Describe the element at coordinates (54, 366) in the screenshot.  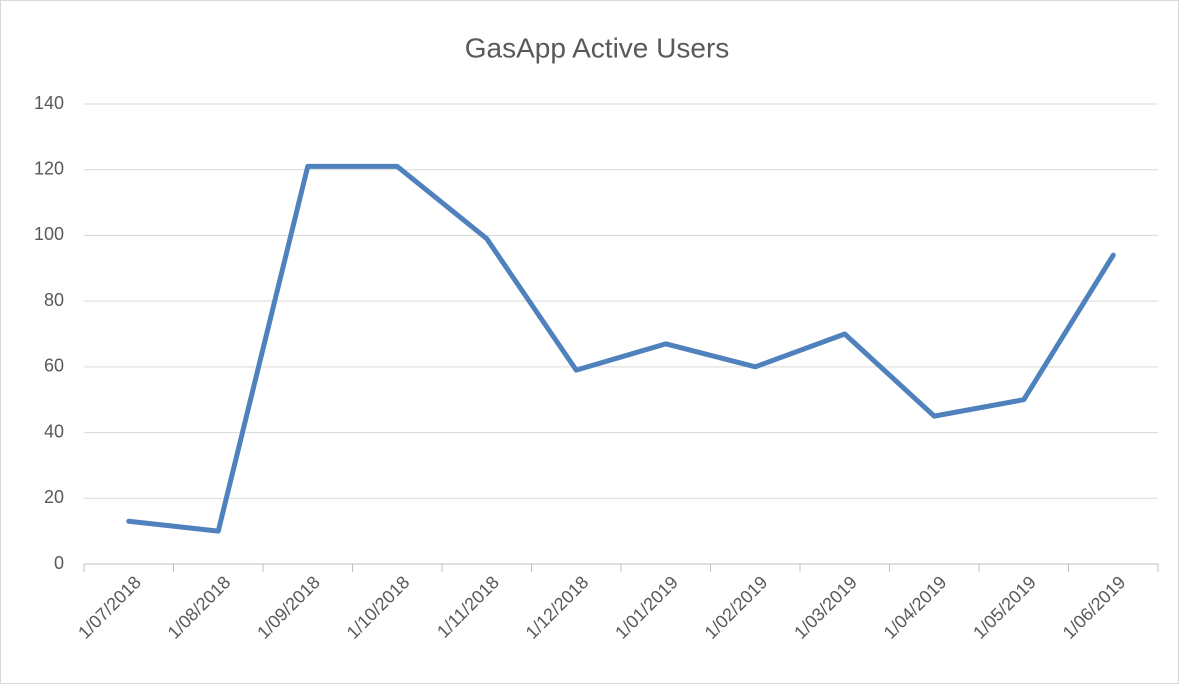
I see `y-tick-label: 60` at that location.